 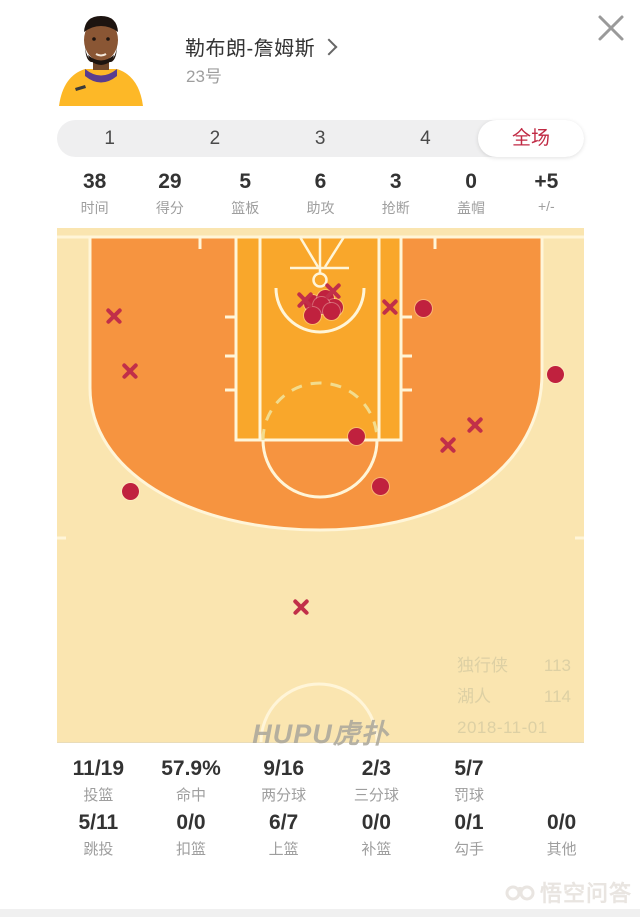 I want to click on stat-value: 5/7, so click(x=469, y=768).